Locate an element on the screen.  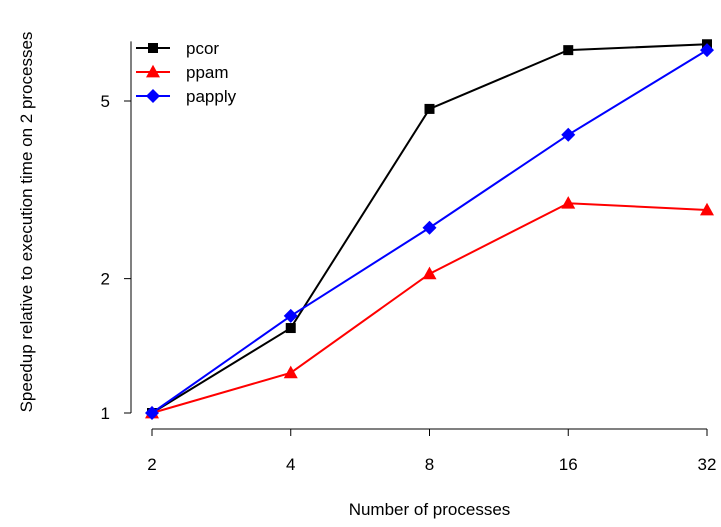
x-tick-label: 32 is located at coordinates (707, 464).